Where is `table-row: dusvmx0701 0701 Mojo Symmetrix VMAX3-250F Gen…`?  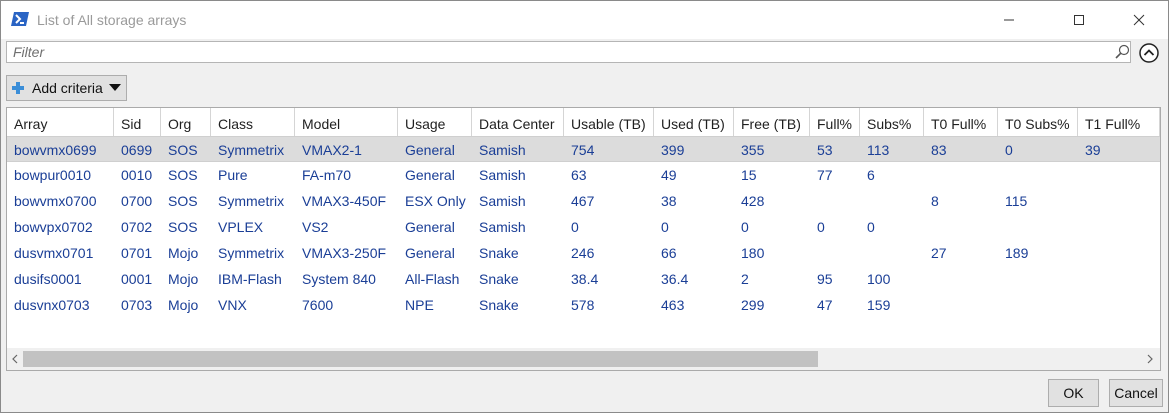 table-row: dusvmx0701 0701 Mojo Symmetrix VMAX3-250F Gen… is located at coordinates (583, 253).